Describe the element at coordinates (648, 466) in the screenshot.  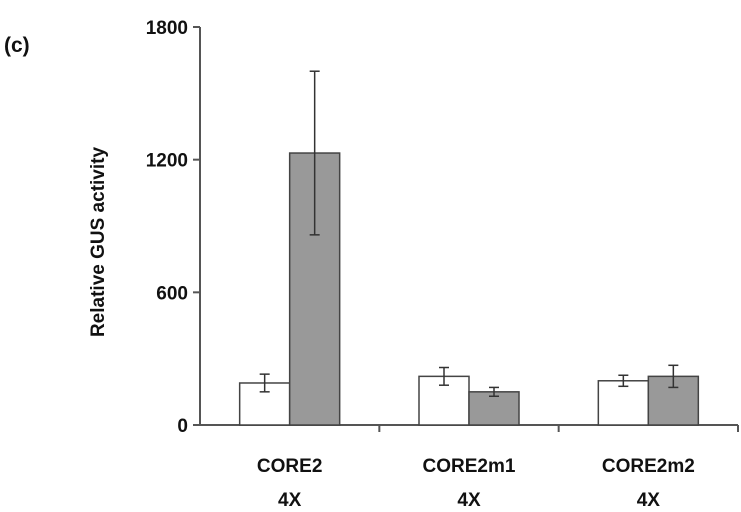
I see `x-tick-label: CORE2m2` at that location.